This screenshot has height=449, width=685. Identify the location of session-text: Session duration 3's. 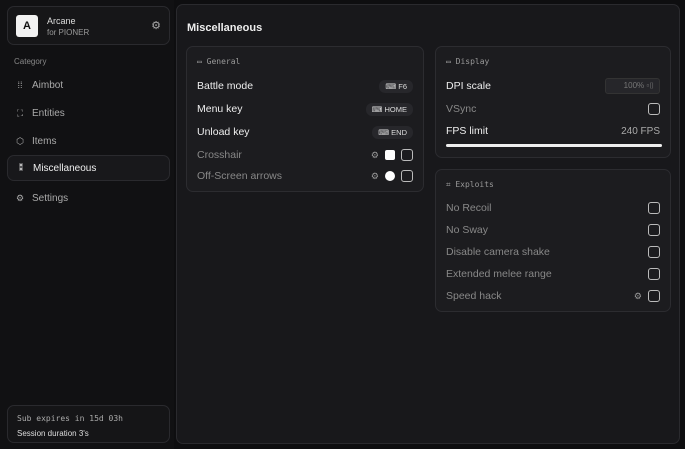
(53, 433).